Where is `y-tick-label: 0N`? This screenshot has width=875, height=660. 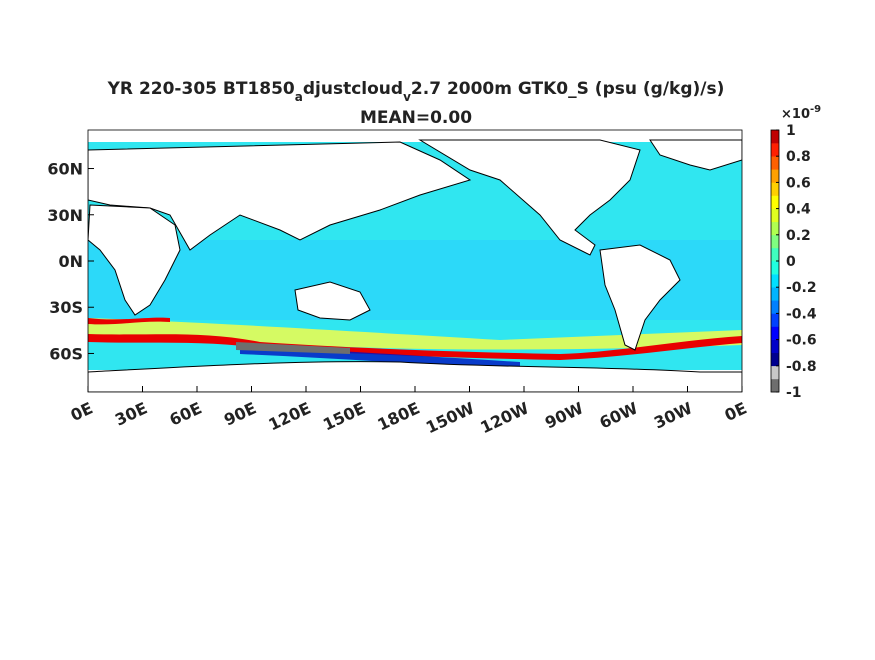
y-tick-label: 0N is located at coordinates (70, 261).